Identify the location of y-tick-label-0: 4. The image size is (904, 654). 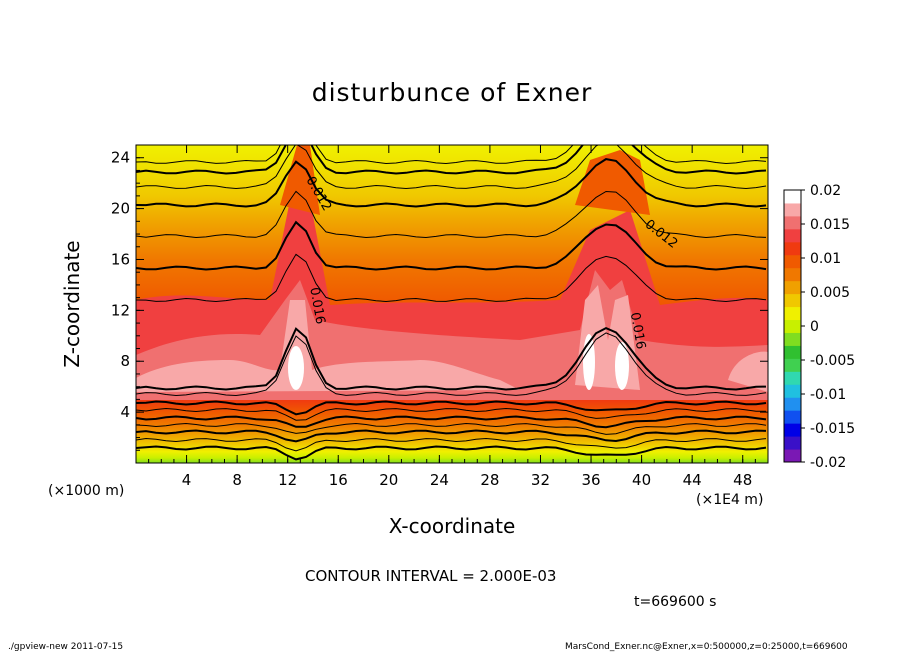
(125, 412).